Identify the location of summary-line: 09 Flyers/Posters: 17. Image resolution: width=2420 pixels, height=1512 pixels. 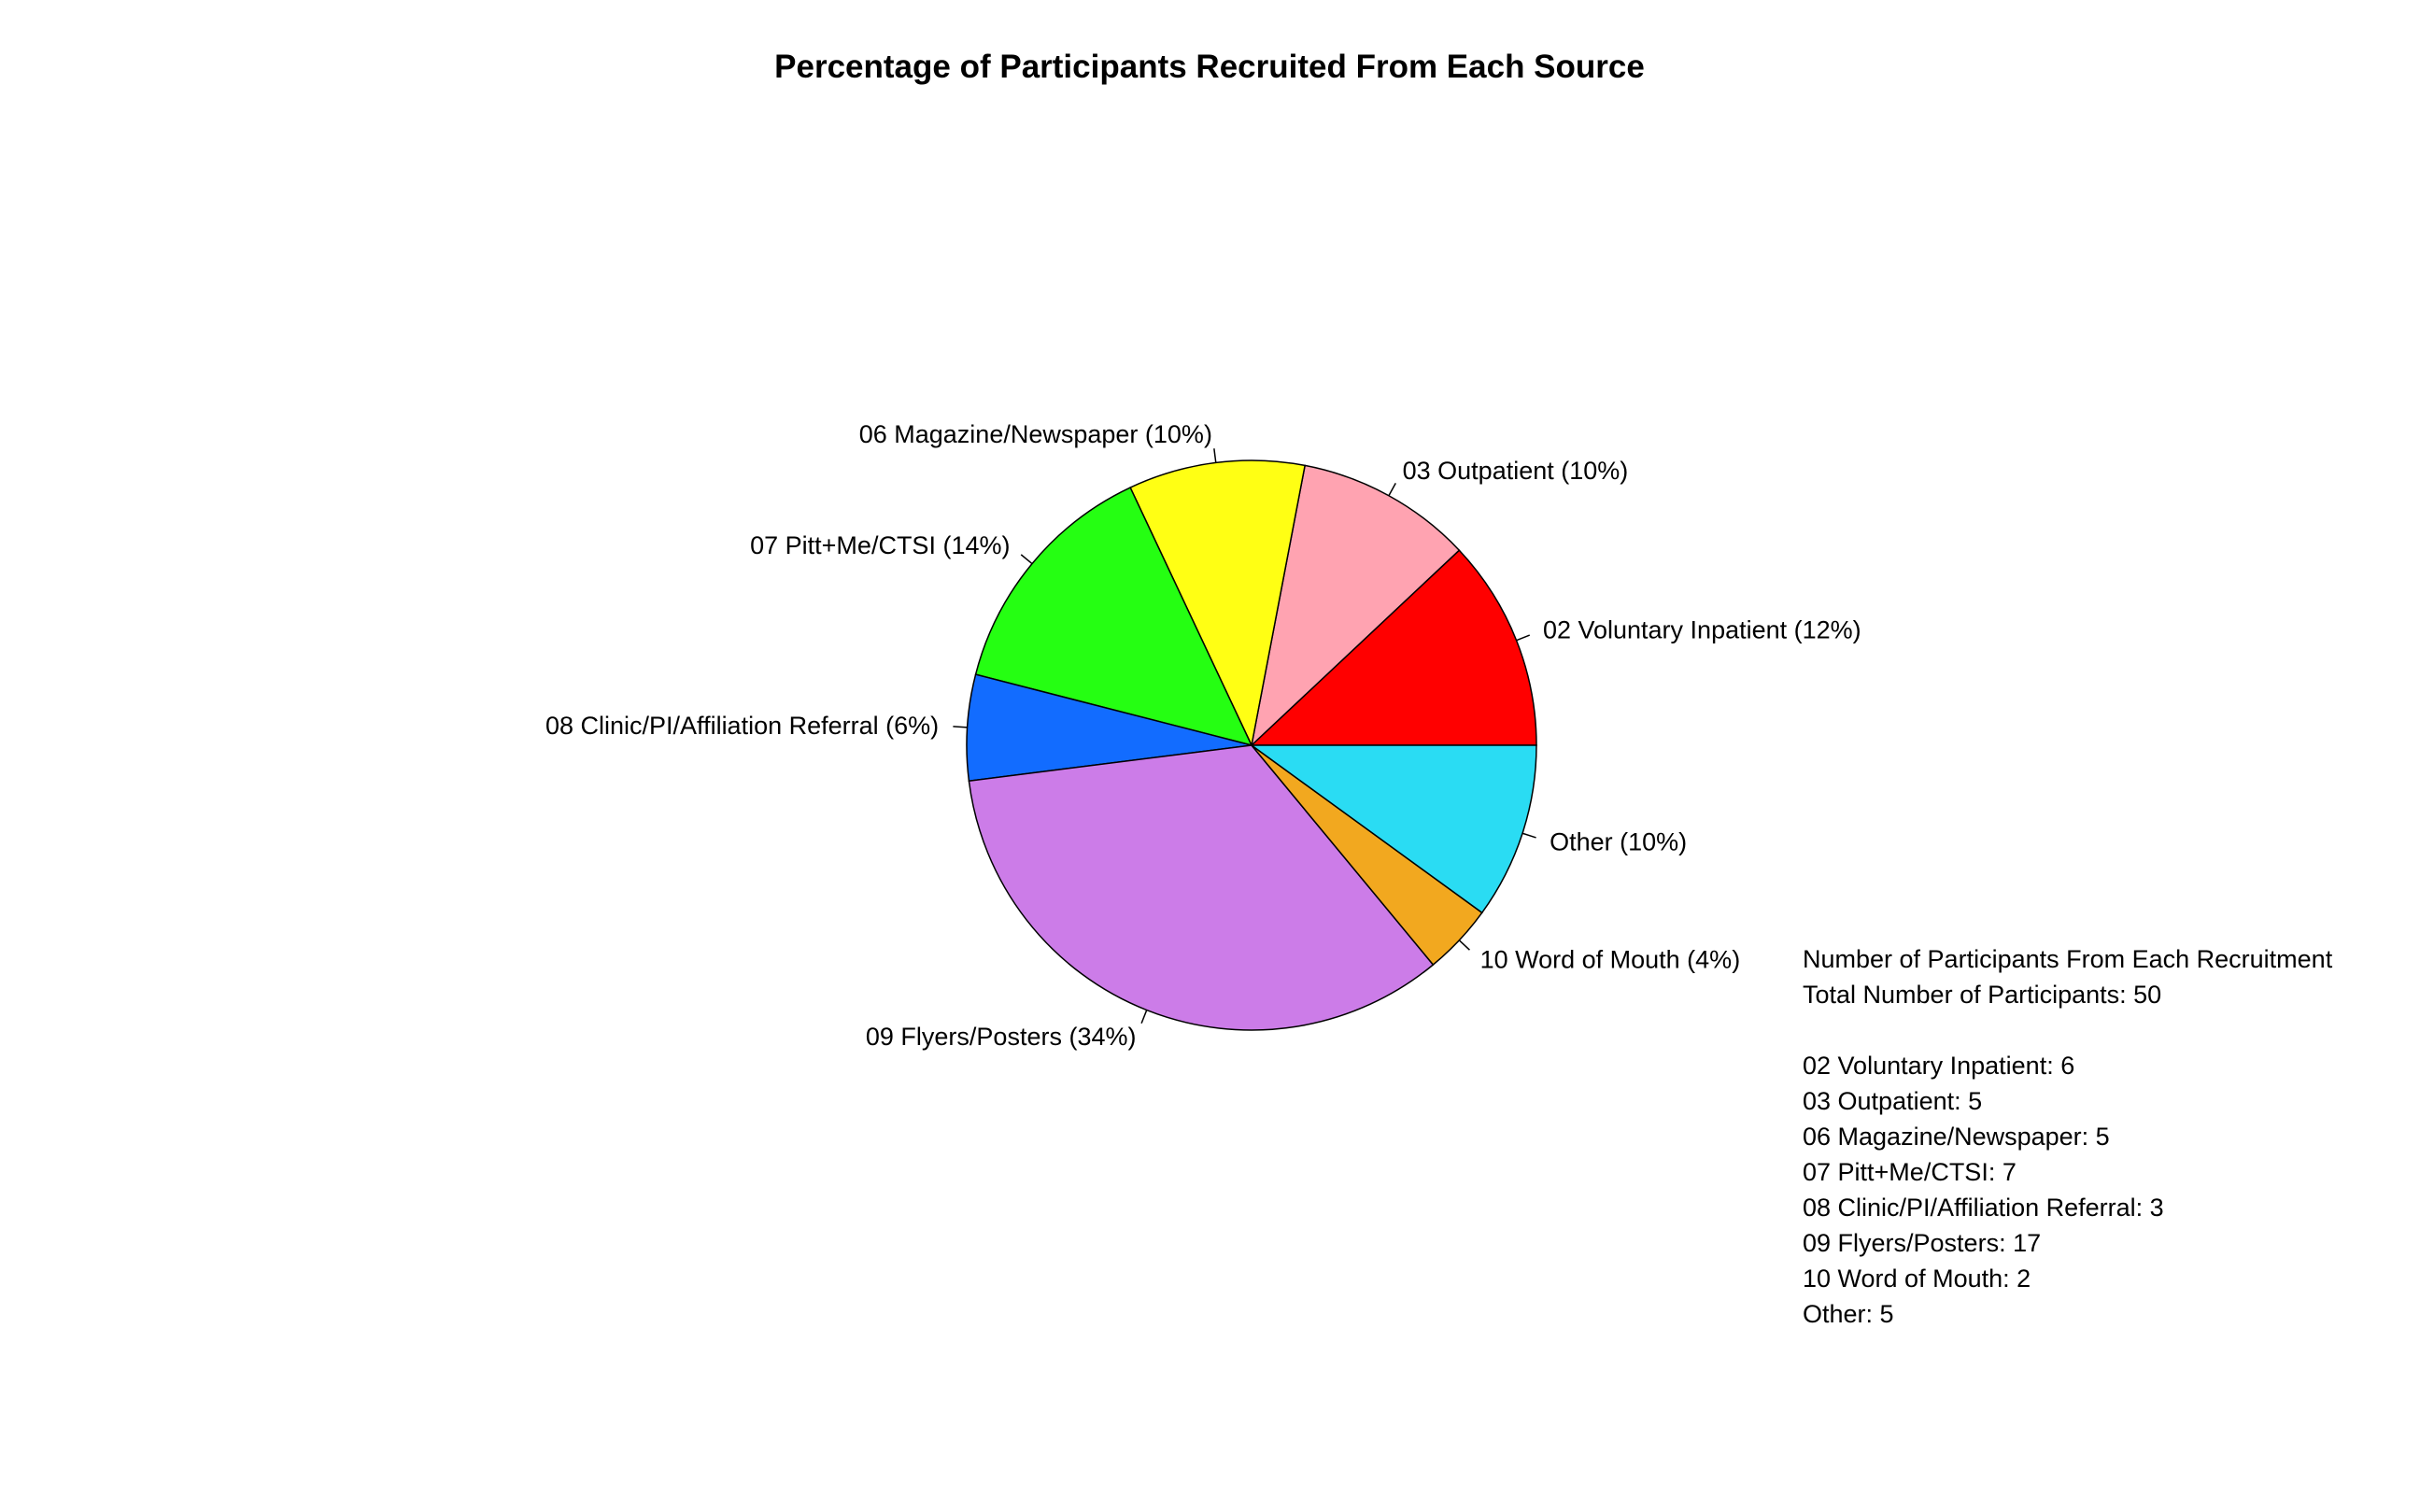
(1922, 1243).